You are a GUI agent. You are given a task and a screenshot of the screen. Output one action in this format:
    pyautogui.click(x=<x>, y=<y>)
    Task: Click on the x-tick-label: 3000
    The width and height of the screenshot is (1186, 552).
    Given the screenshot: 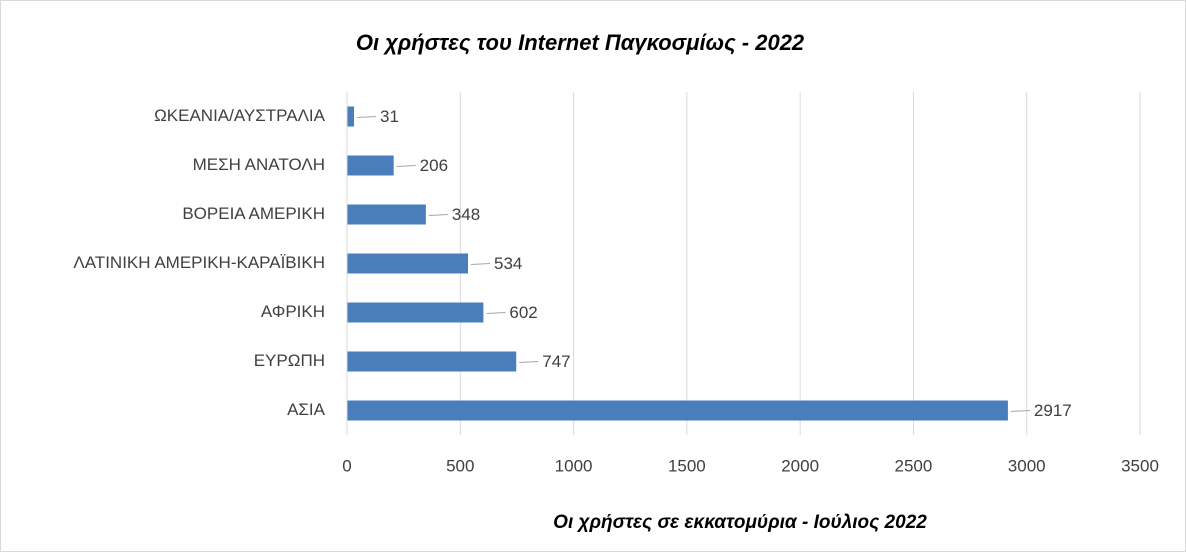 What is the action you would take?
    pyautogui.click(x=1027, y=465)
    